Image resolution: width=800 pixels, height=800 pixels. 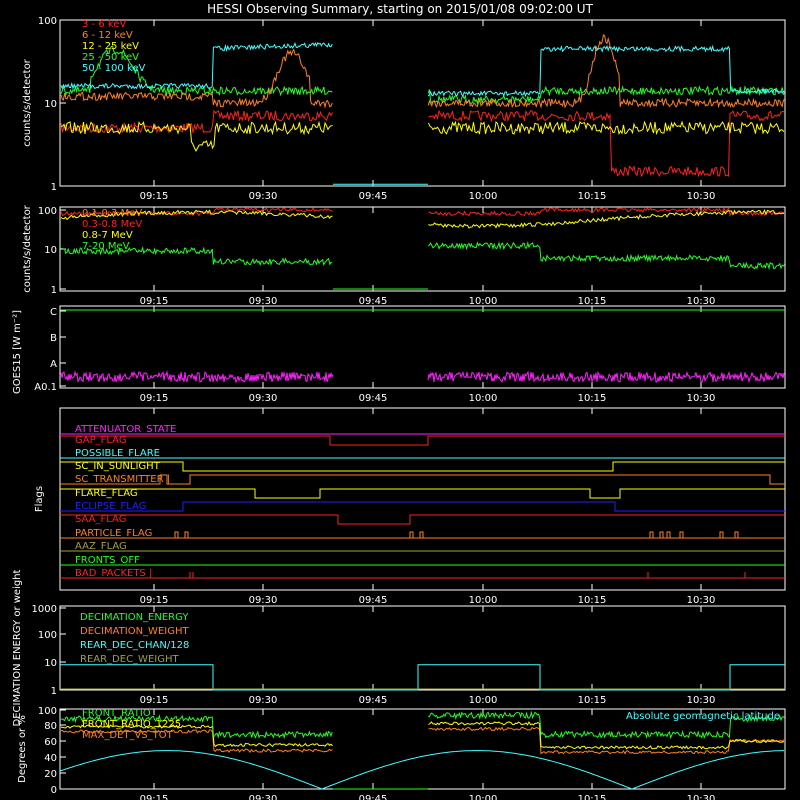 I want to click on legend-entry: FRONT_RATIO, so click(x=116, y=713).